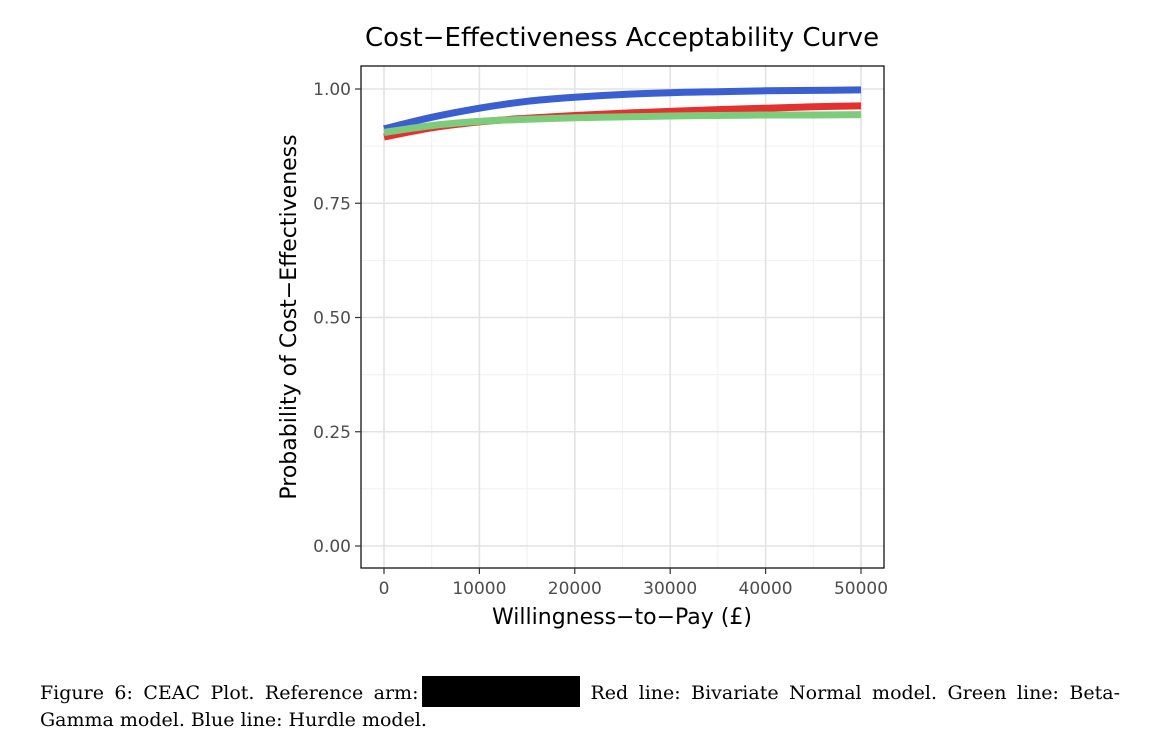  I want to click on x-tick-label: 40000, so click(766, 589).